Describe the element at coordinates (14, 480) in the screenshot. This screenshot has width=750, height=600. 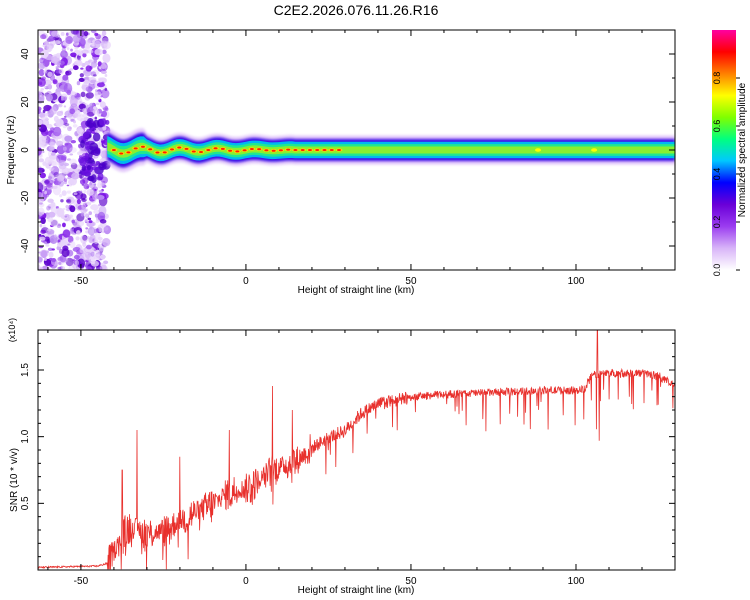
I see `snr-y-label: SNR (10 * v/v)` at that location.